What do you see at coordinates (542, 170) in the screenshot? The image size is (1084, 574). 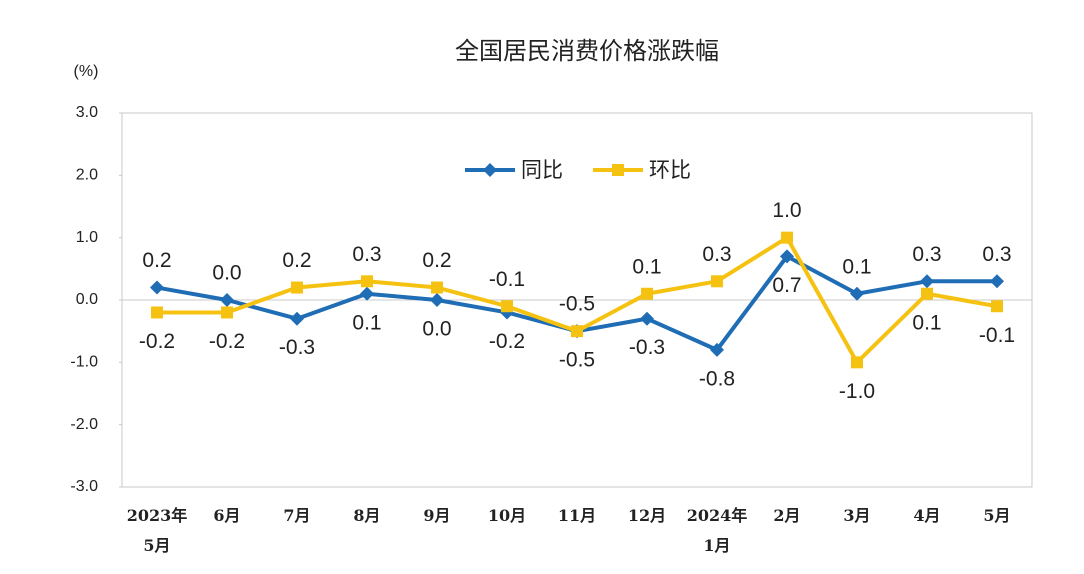 I see `legend-label: 同比` at bounding box center [542, 170].